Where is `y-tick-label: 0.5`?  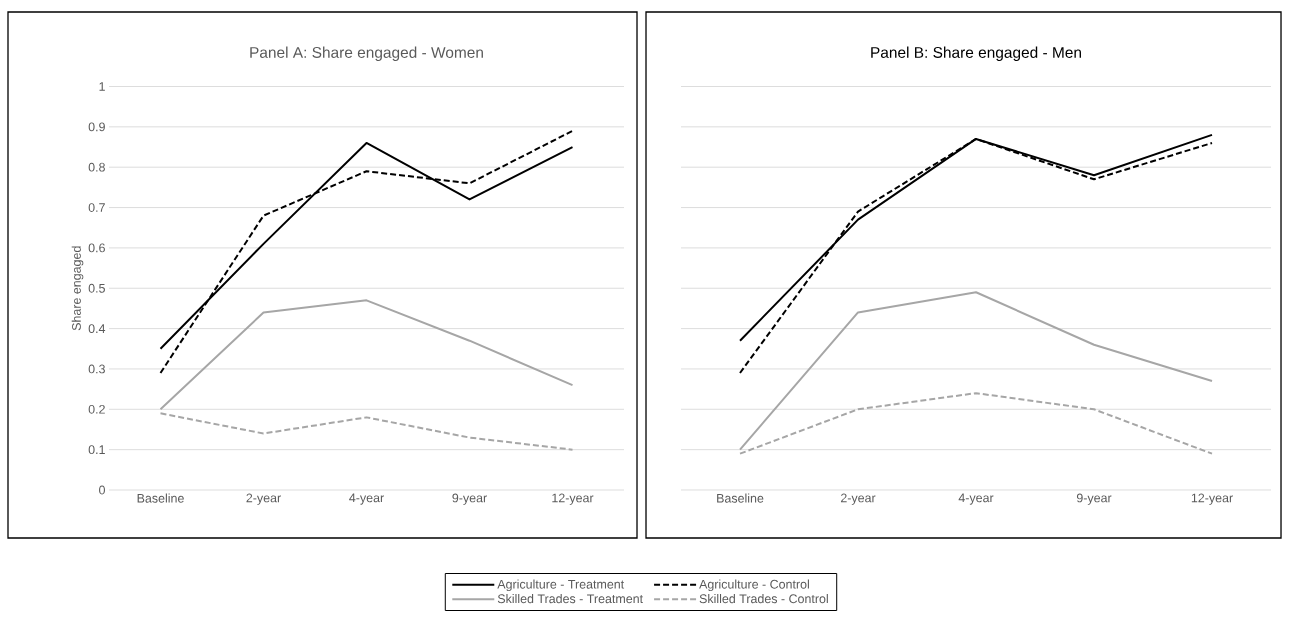
y-tick-label: 0.5 is located at coordinates (96, 288).